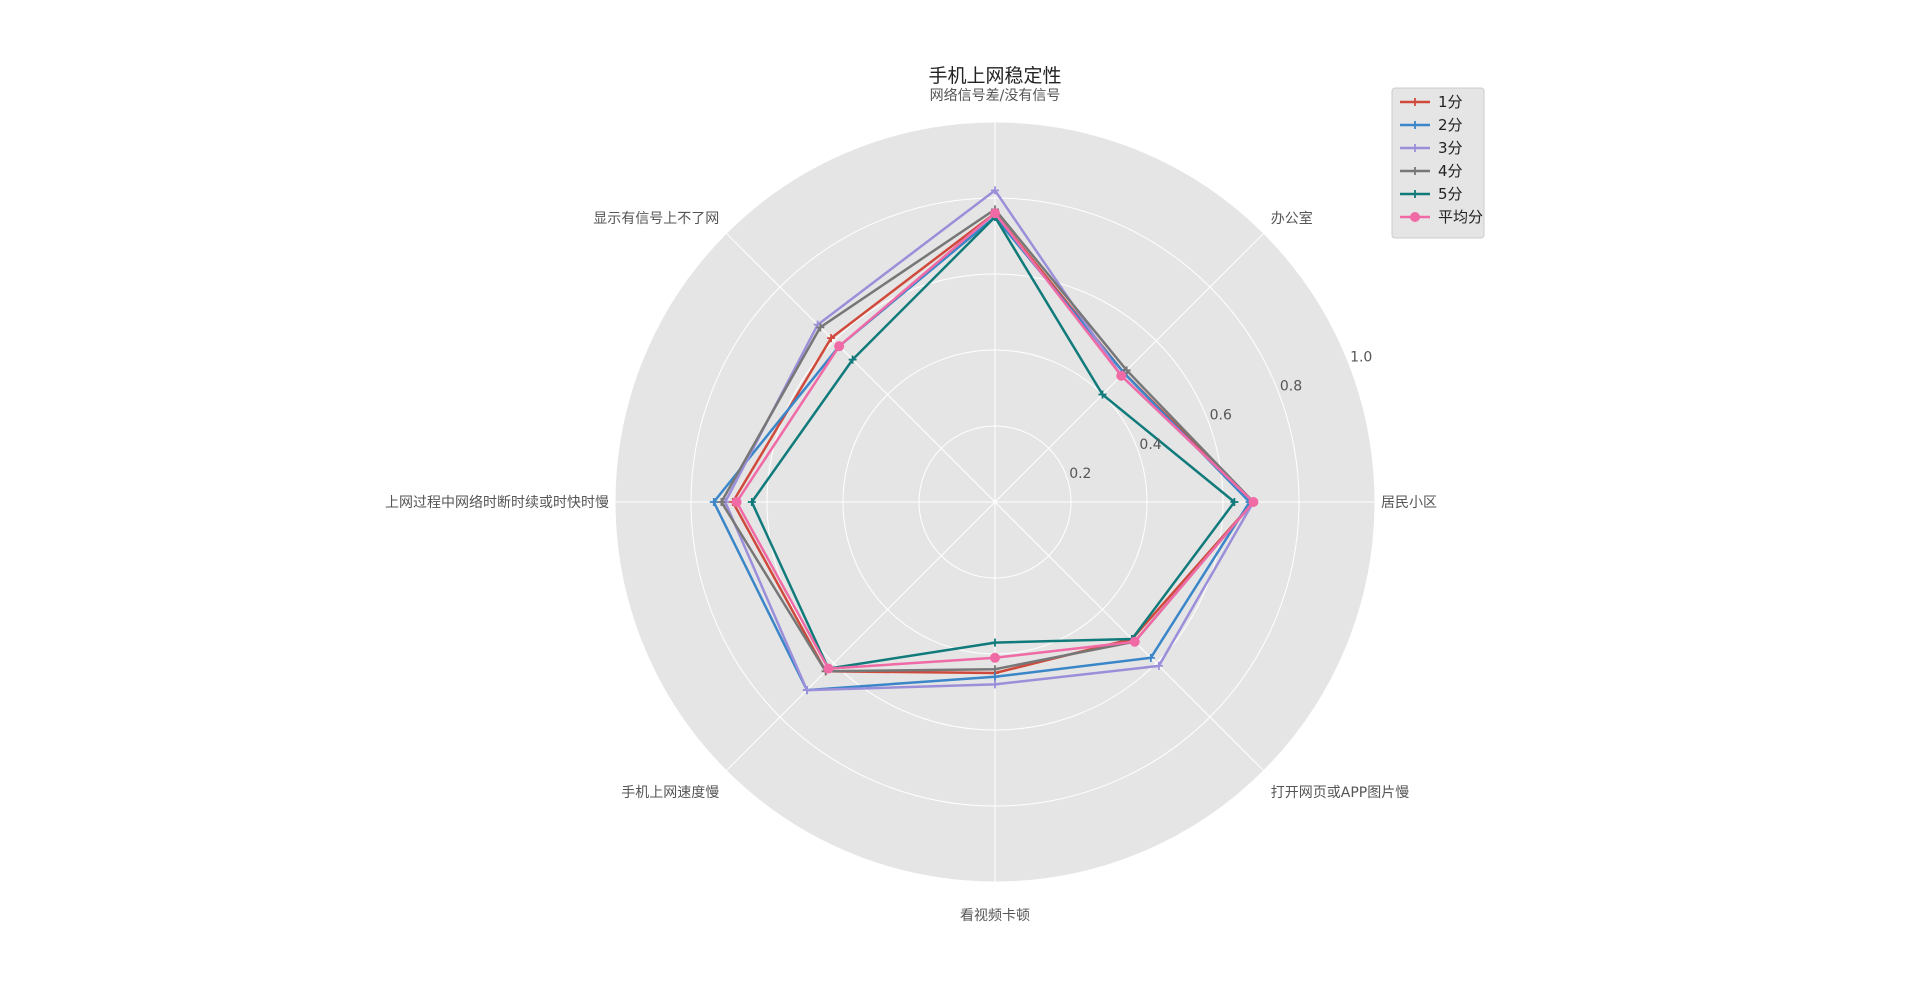 The height and width of the screenshot is (981, 1920). I want to click on radial-tick-label: 0.4, so click(1150, 445).